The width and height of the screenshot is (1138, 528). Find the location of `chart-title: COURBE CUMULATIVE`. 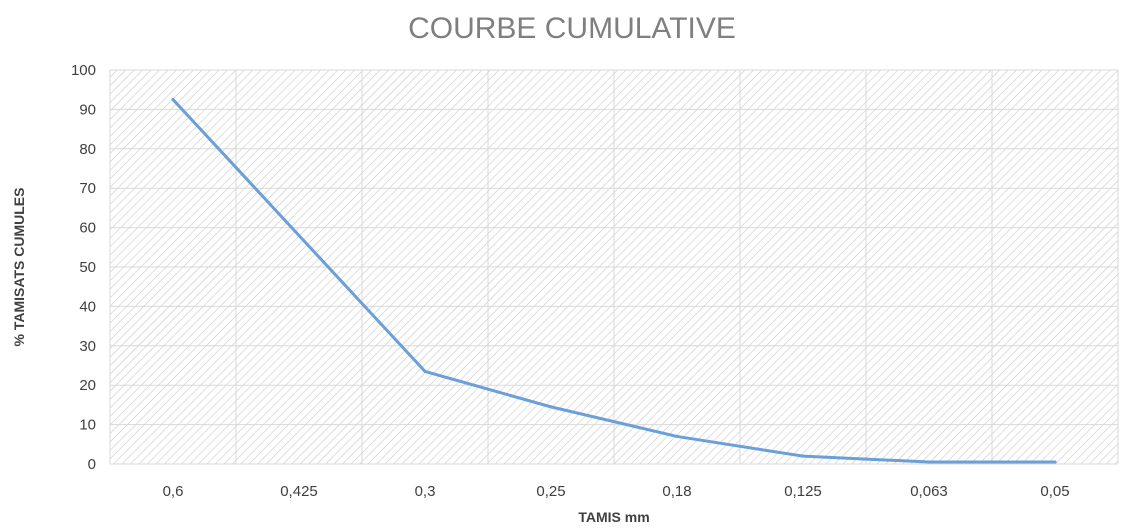

chart-title: COURBE CUMULATIVE is located at coordinates (572, 28).